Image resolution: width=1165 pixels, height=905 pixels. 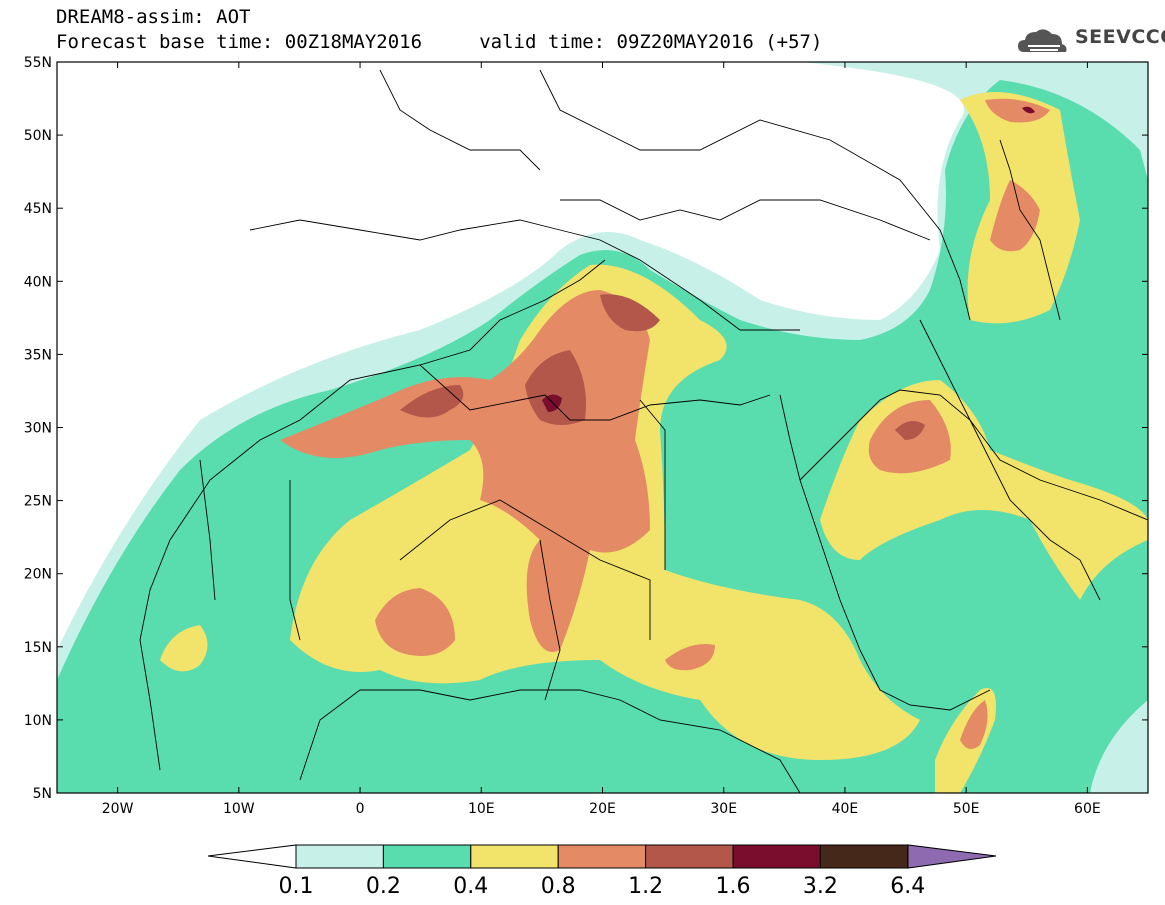 What do you see at coordinates (38, 721) in the screenshot?
I see `lat-label: 10N` at bounding box center [38, 721].